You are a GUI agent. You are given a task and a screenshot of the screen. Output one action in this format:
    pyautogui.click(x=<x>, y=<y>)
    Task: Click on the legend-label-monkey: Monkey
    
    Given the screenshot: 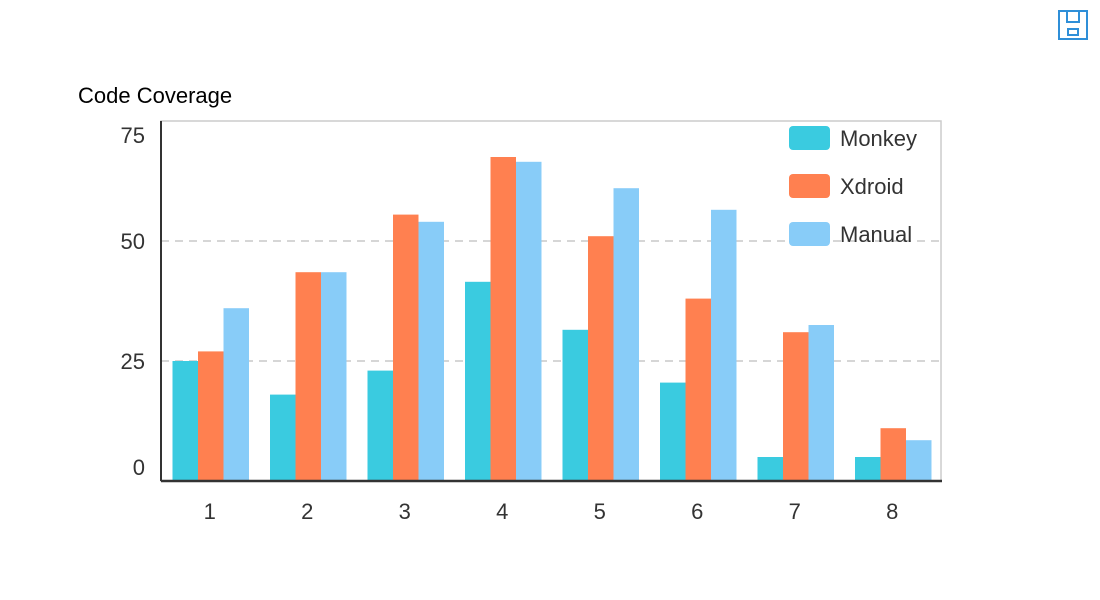 What is the action you would take?
    pyautogui.click(x=878, y=138)
    